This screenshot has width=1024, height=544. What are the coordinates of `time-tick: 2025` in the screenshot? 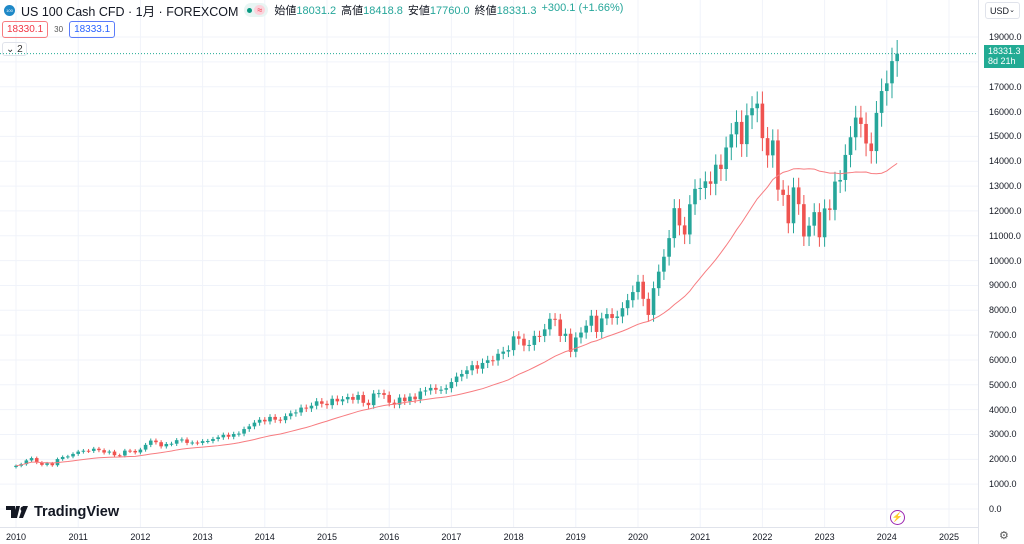 It's located at (949, 537).